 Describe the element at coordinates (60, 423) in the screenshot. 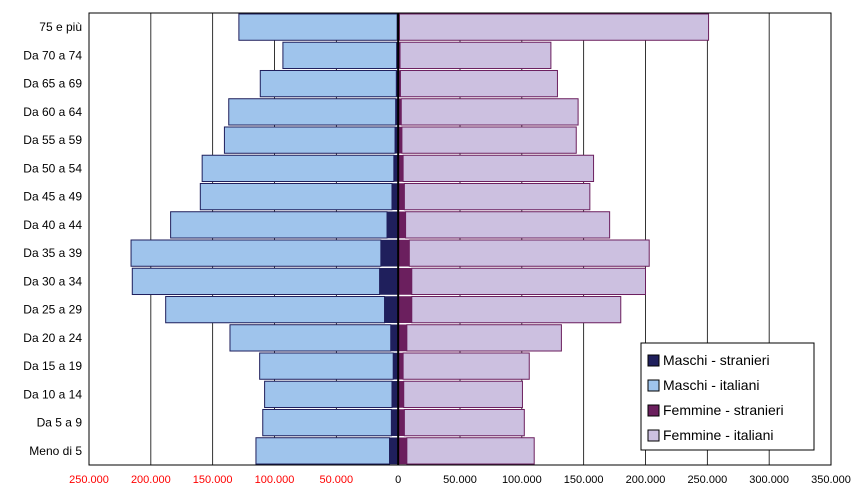

I see `category-label: Da 5 a 9` at that location.